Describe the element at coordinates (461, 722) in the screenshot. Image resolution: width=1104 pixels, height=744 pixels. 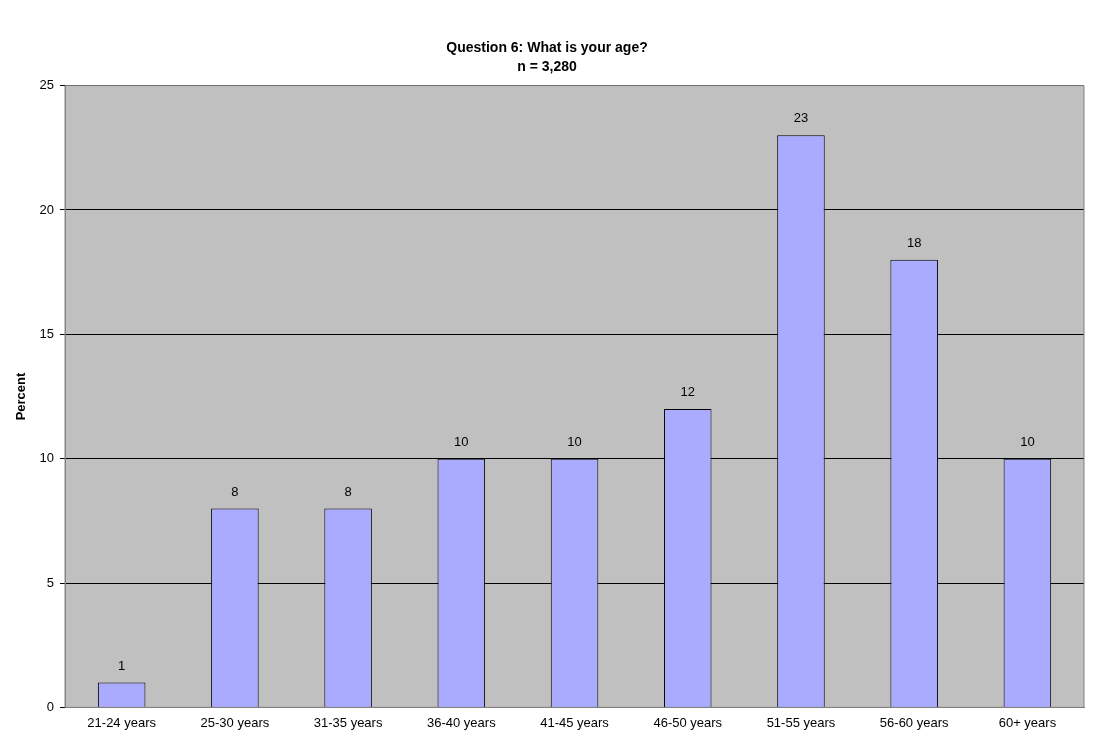
I see `x-tick-label: 36-40 years` at that location.